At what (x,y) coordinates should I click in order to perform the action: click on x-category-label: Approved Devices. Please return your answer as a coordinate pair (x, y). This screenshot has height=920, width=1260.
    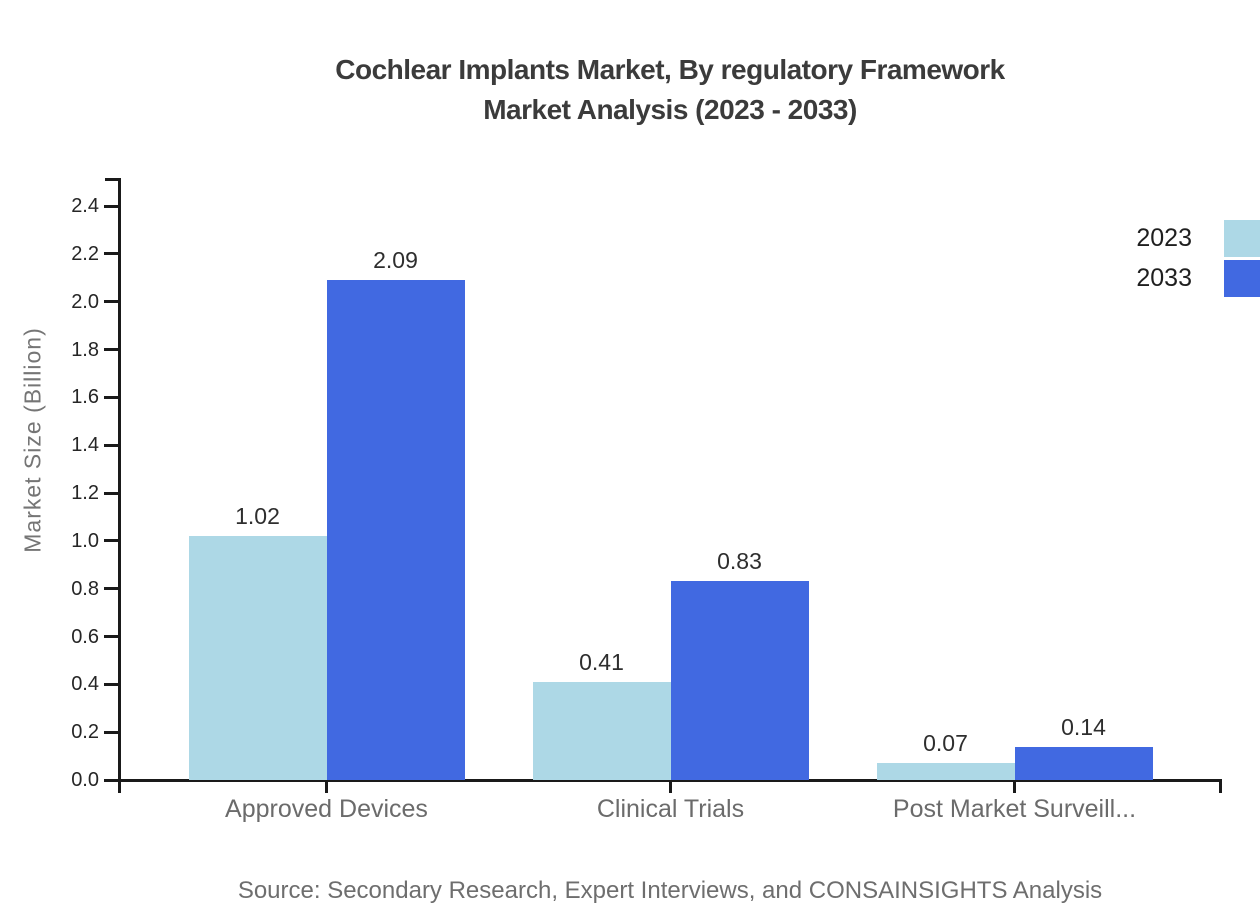
    Looking at the image, I should click on (326, 809).